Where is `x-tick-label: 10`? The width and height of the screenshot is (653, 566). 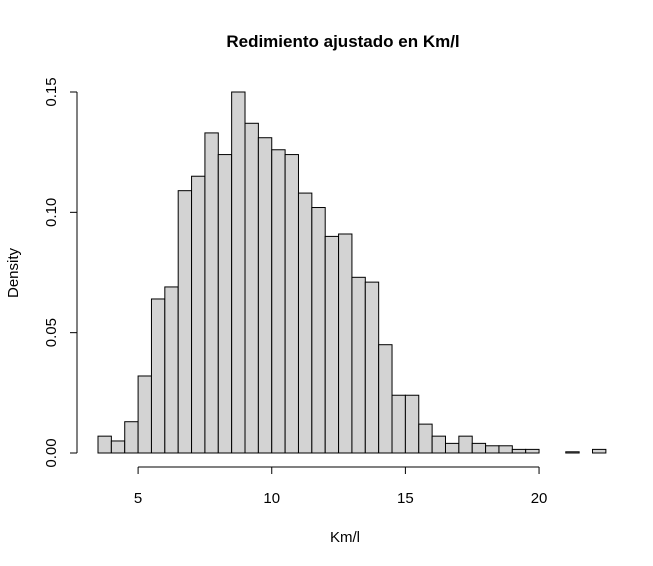
x-tick-label: 10 is located at coordinates (271, 498).